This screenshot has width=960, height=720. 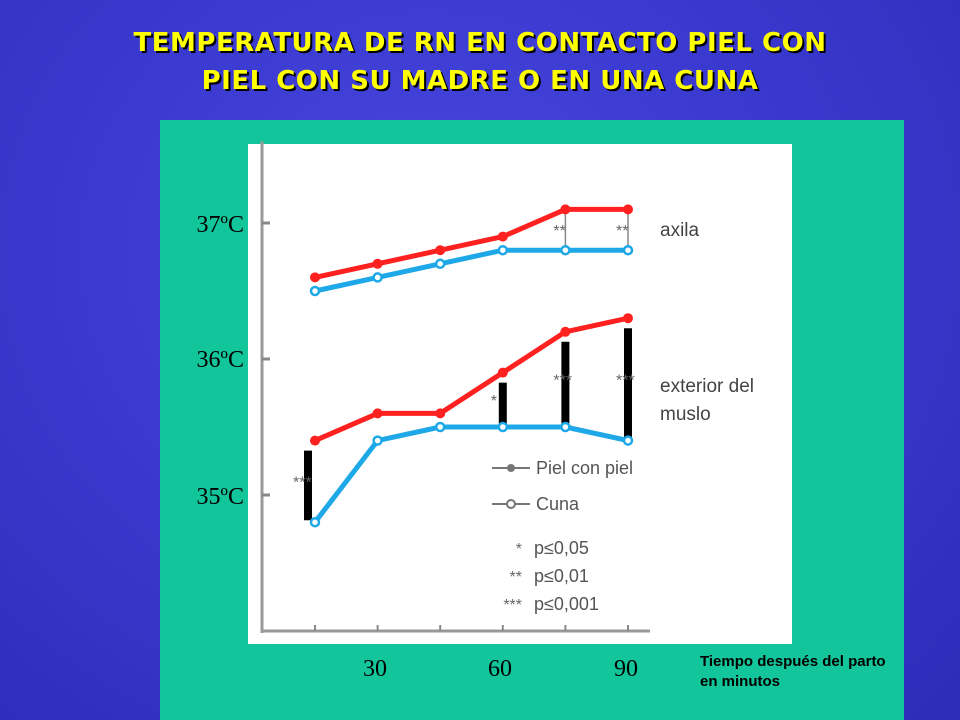 What do you see at coordinates (480, 43) in the screenshot?
I see `title-line-1: TEMPERATURA DE RN EN CONTACTO PIEL CON` at bounding box center [480, 43].